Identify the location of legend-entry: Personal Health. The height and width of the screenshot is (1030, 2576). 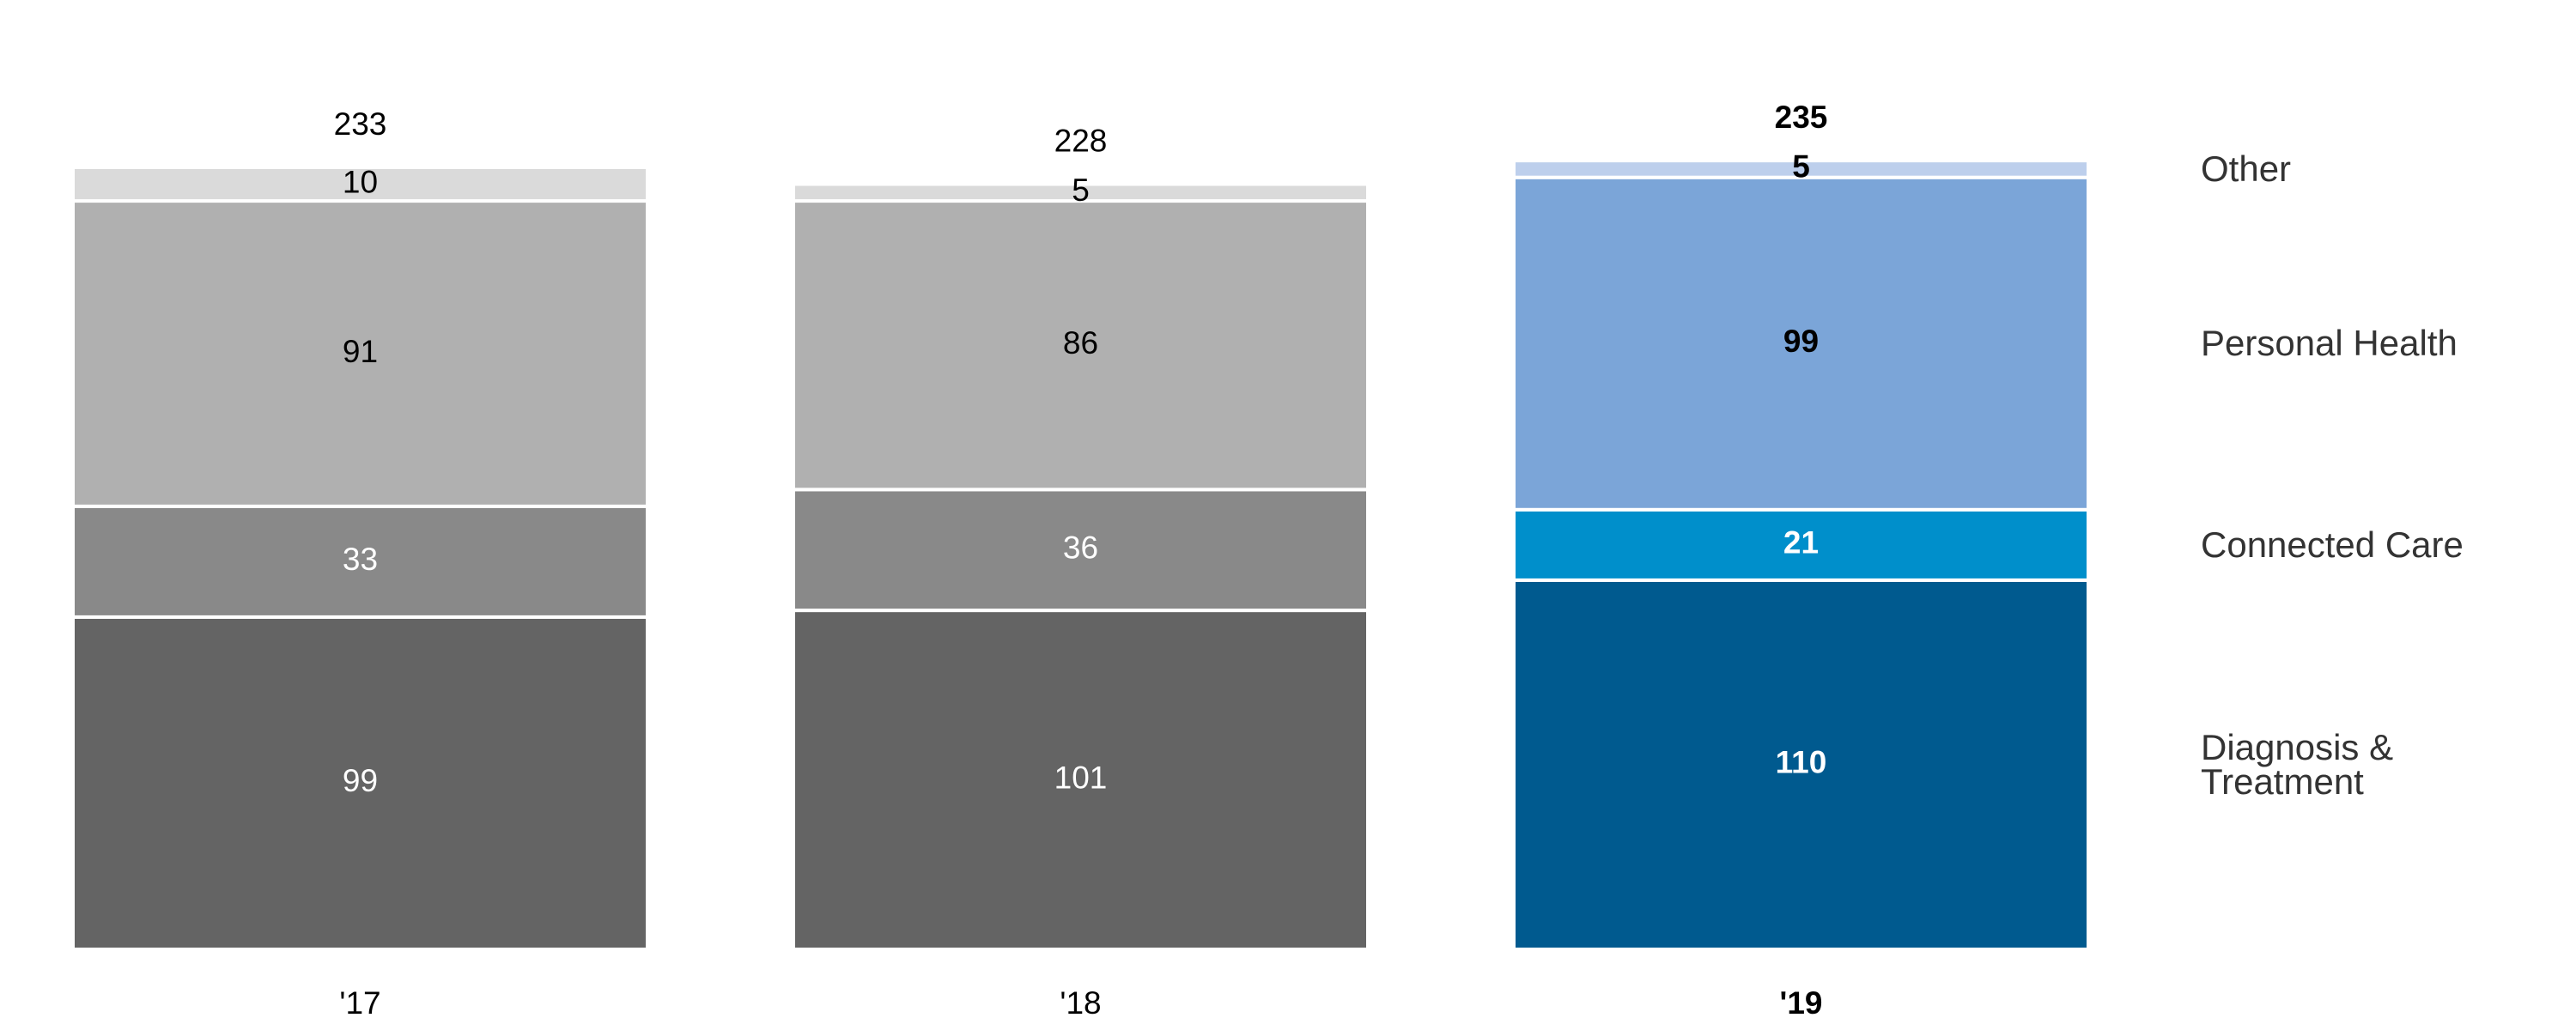
(2329, 343).